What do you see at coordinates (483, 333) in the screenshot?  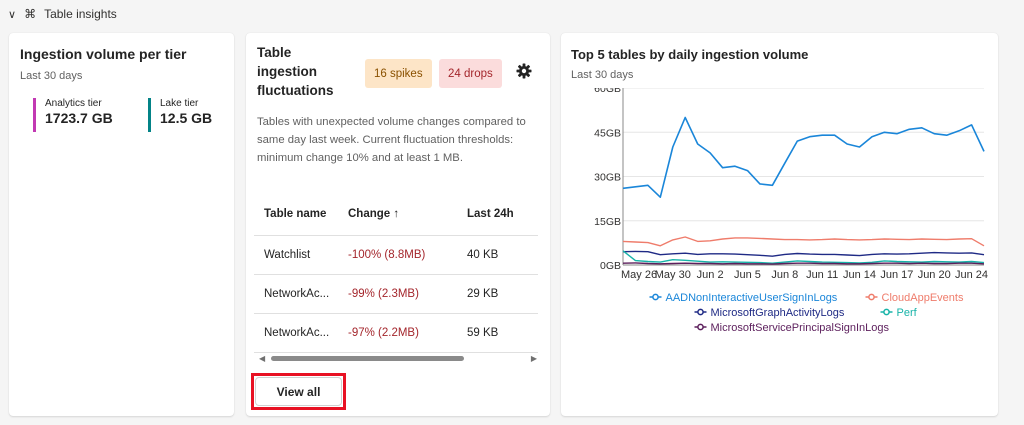 I see `cell-last-24h: 59 KB` at bounding box center [483, 333].